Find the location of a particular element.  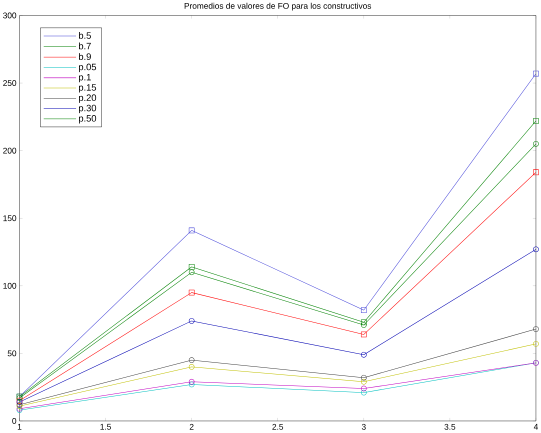

x-tick-label: 2.5 is located at coordinates (278, 427).